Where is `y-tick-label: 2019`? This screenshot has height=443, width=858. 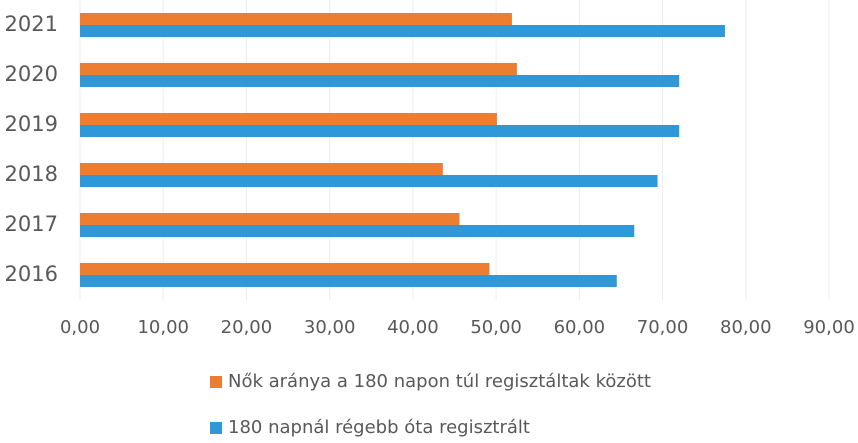
y-tick-label: 2019 is located at coordinates (31, 124).